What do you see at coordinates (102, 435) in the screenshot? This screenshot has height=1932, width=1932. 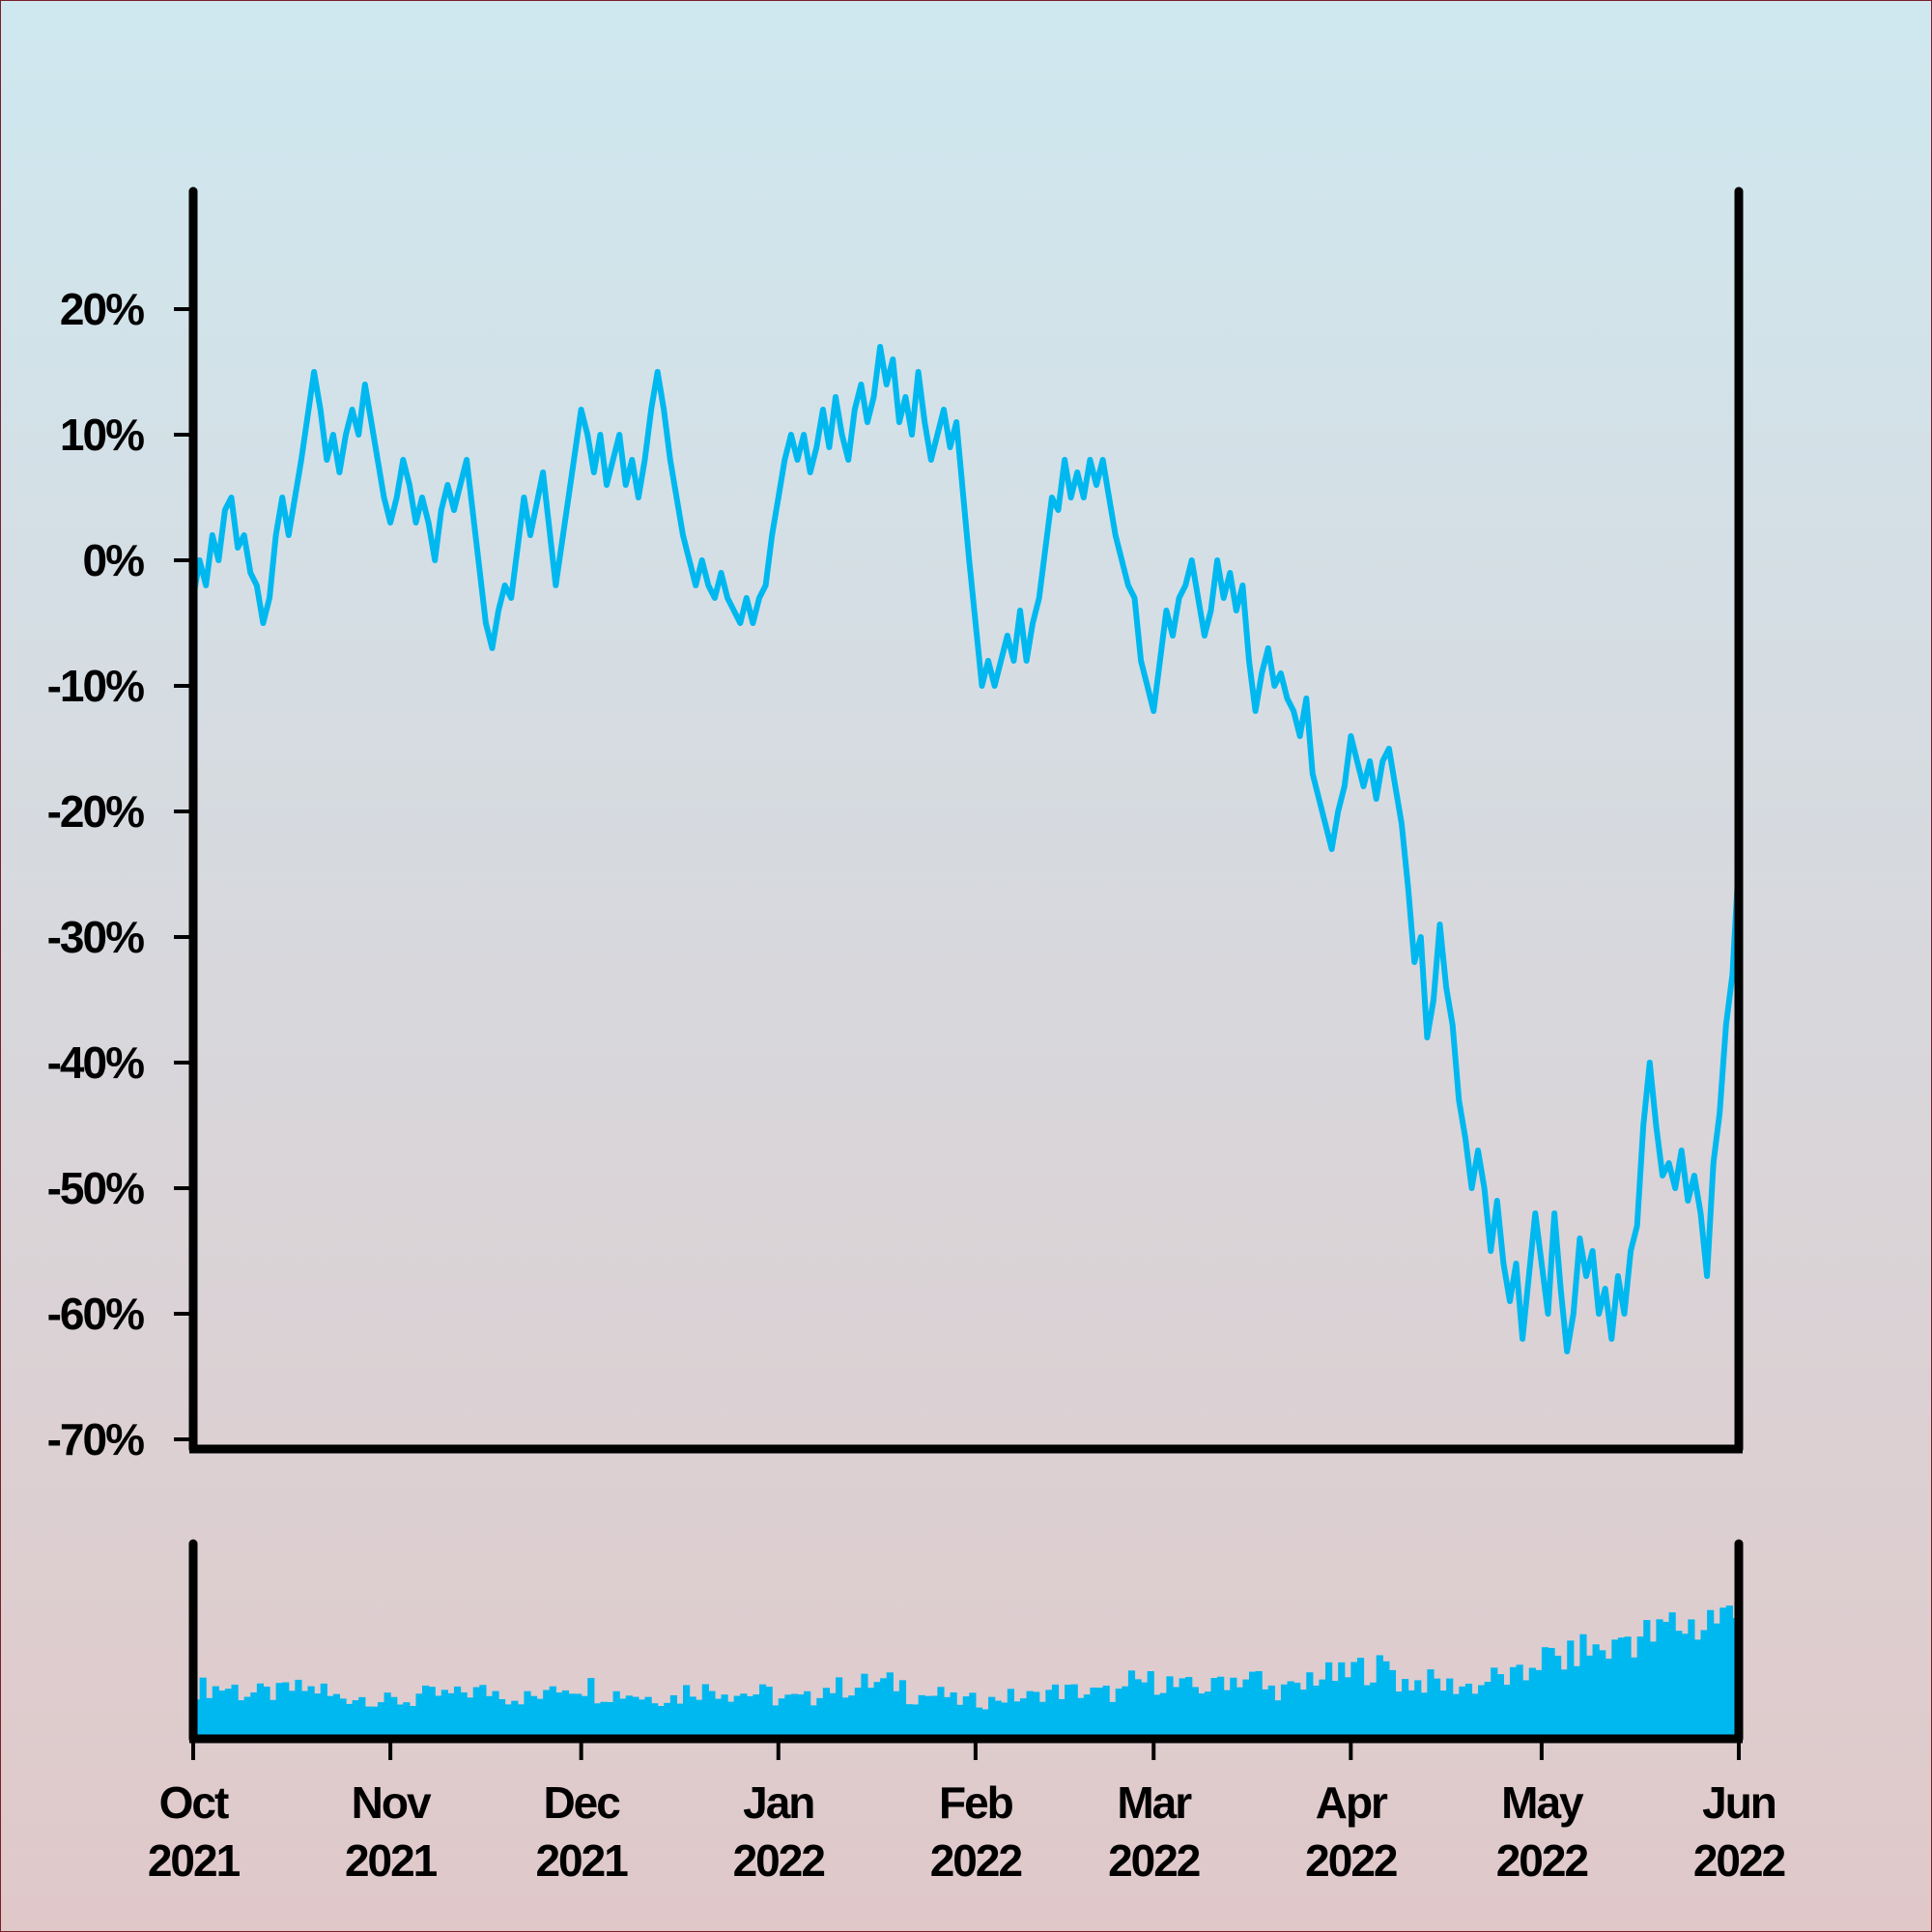 I see `y-tick-label: 10%` at bounding box center [102, 435].